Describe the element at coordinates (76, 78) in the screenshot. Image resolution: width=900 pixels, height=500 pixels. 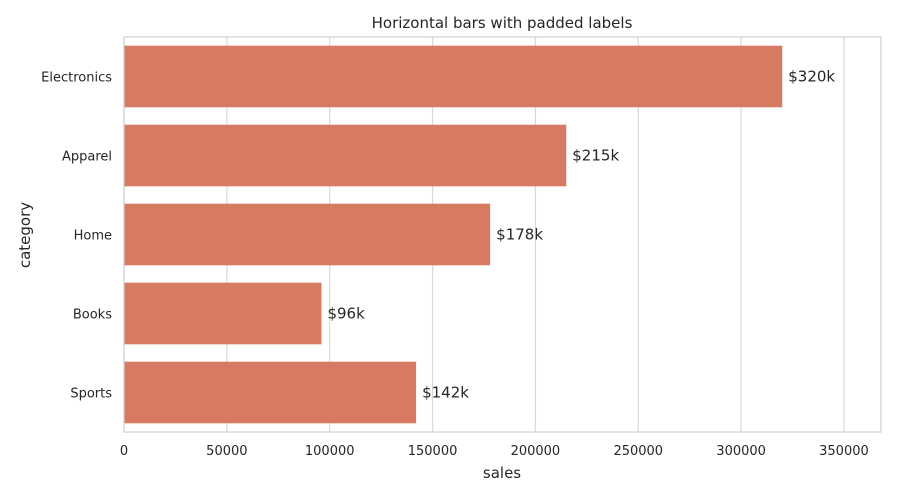
I see `y-tick-label: Electronics` at that location.